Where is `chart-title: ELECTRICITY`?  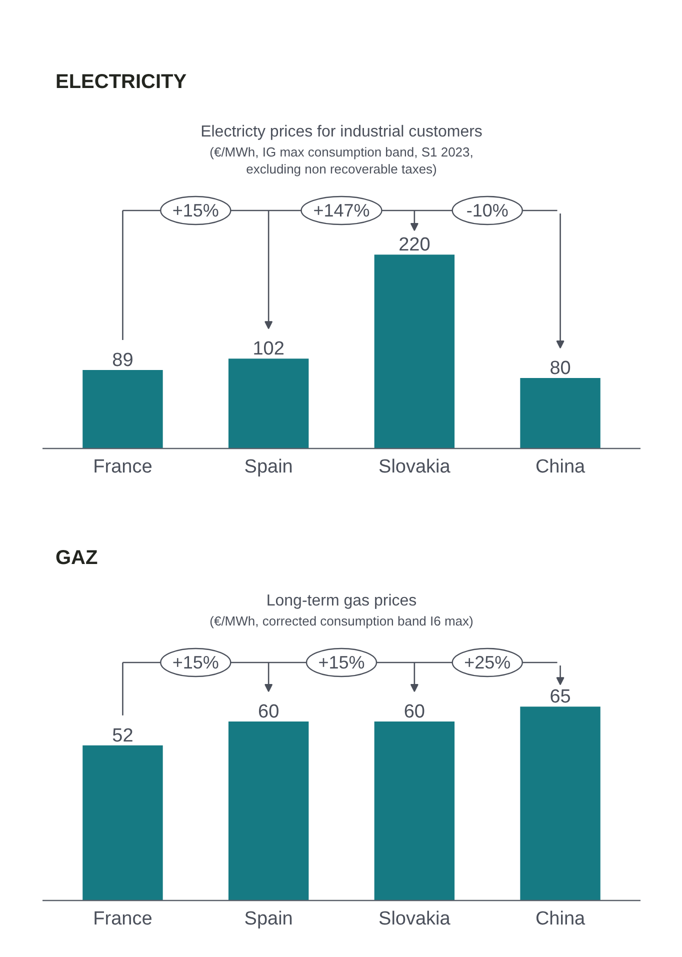 chart-title: ELECTRICITY is located at coordinates (122, 82).